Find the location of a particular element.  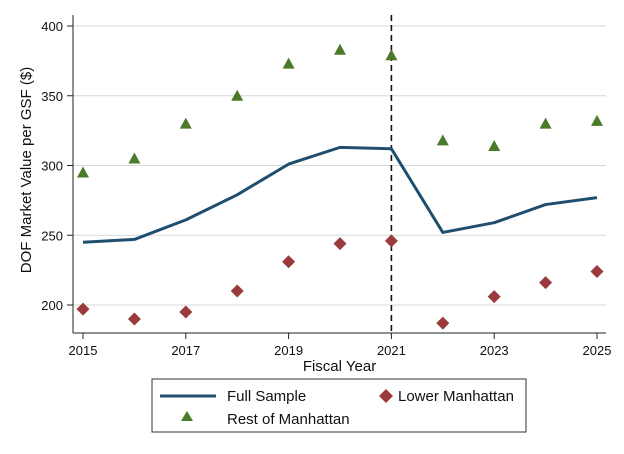

x-axis-ticks: 2015 2017 2019 2021 2023 2025 is located at coordinates (340, 345).